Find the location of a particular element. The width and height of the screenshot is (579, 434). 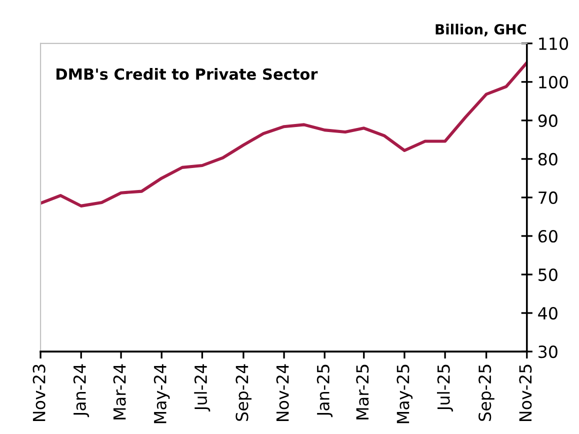

x-tick-label: May-25 is located at coordinates (404, 394).